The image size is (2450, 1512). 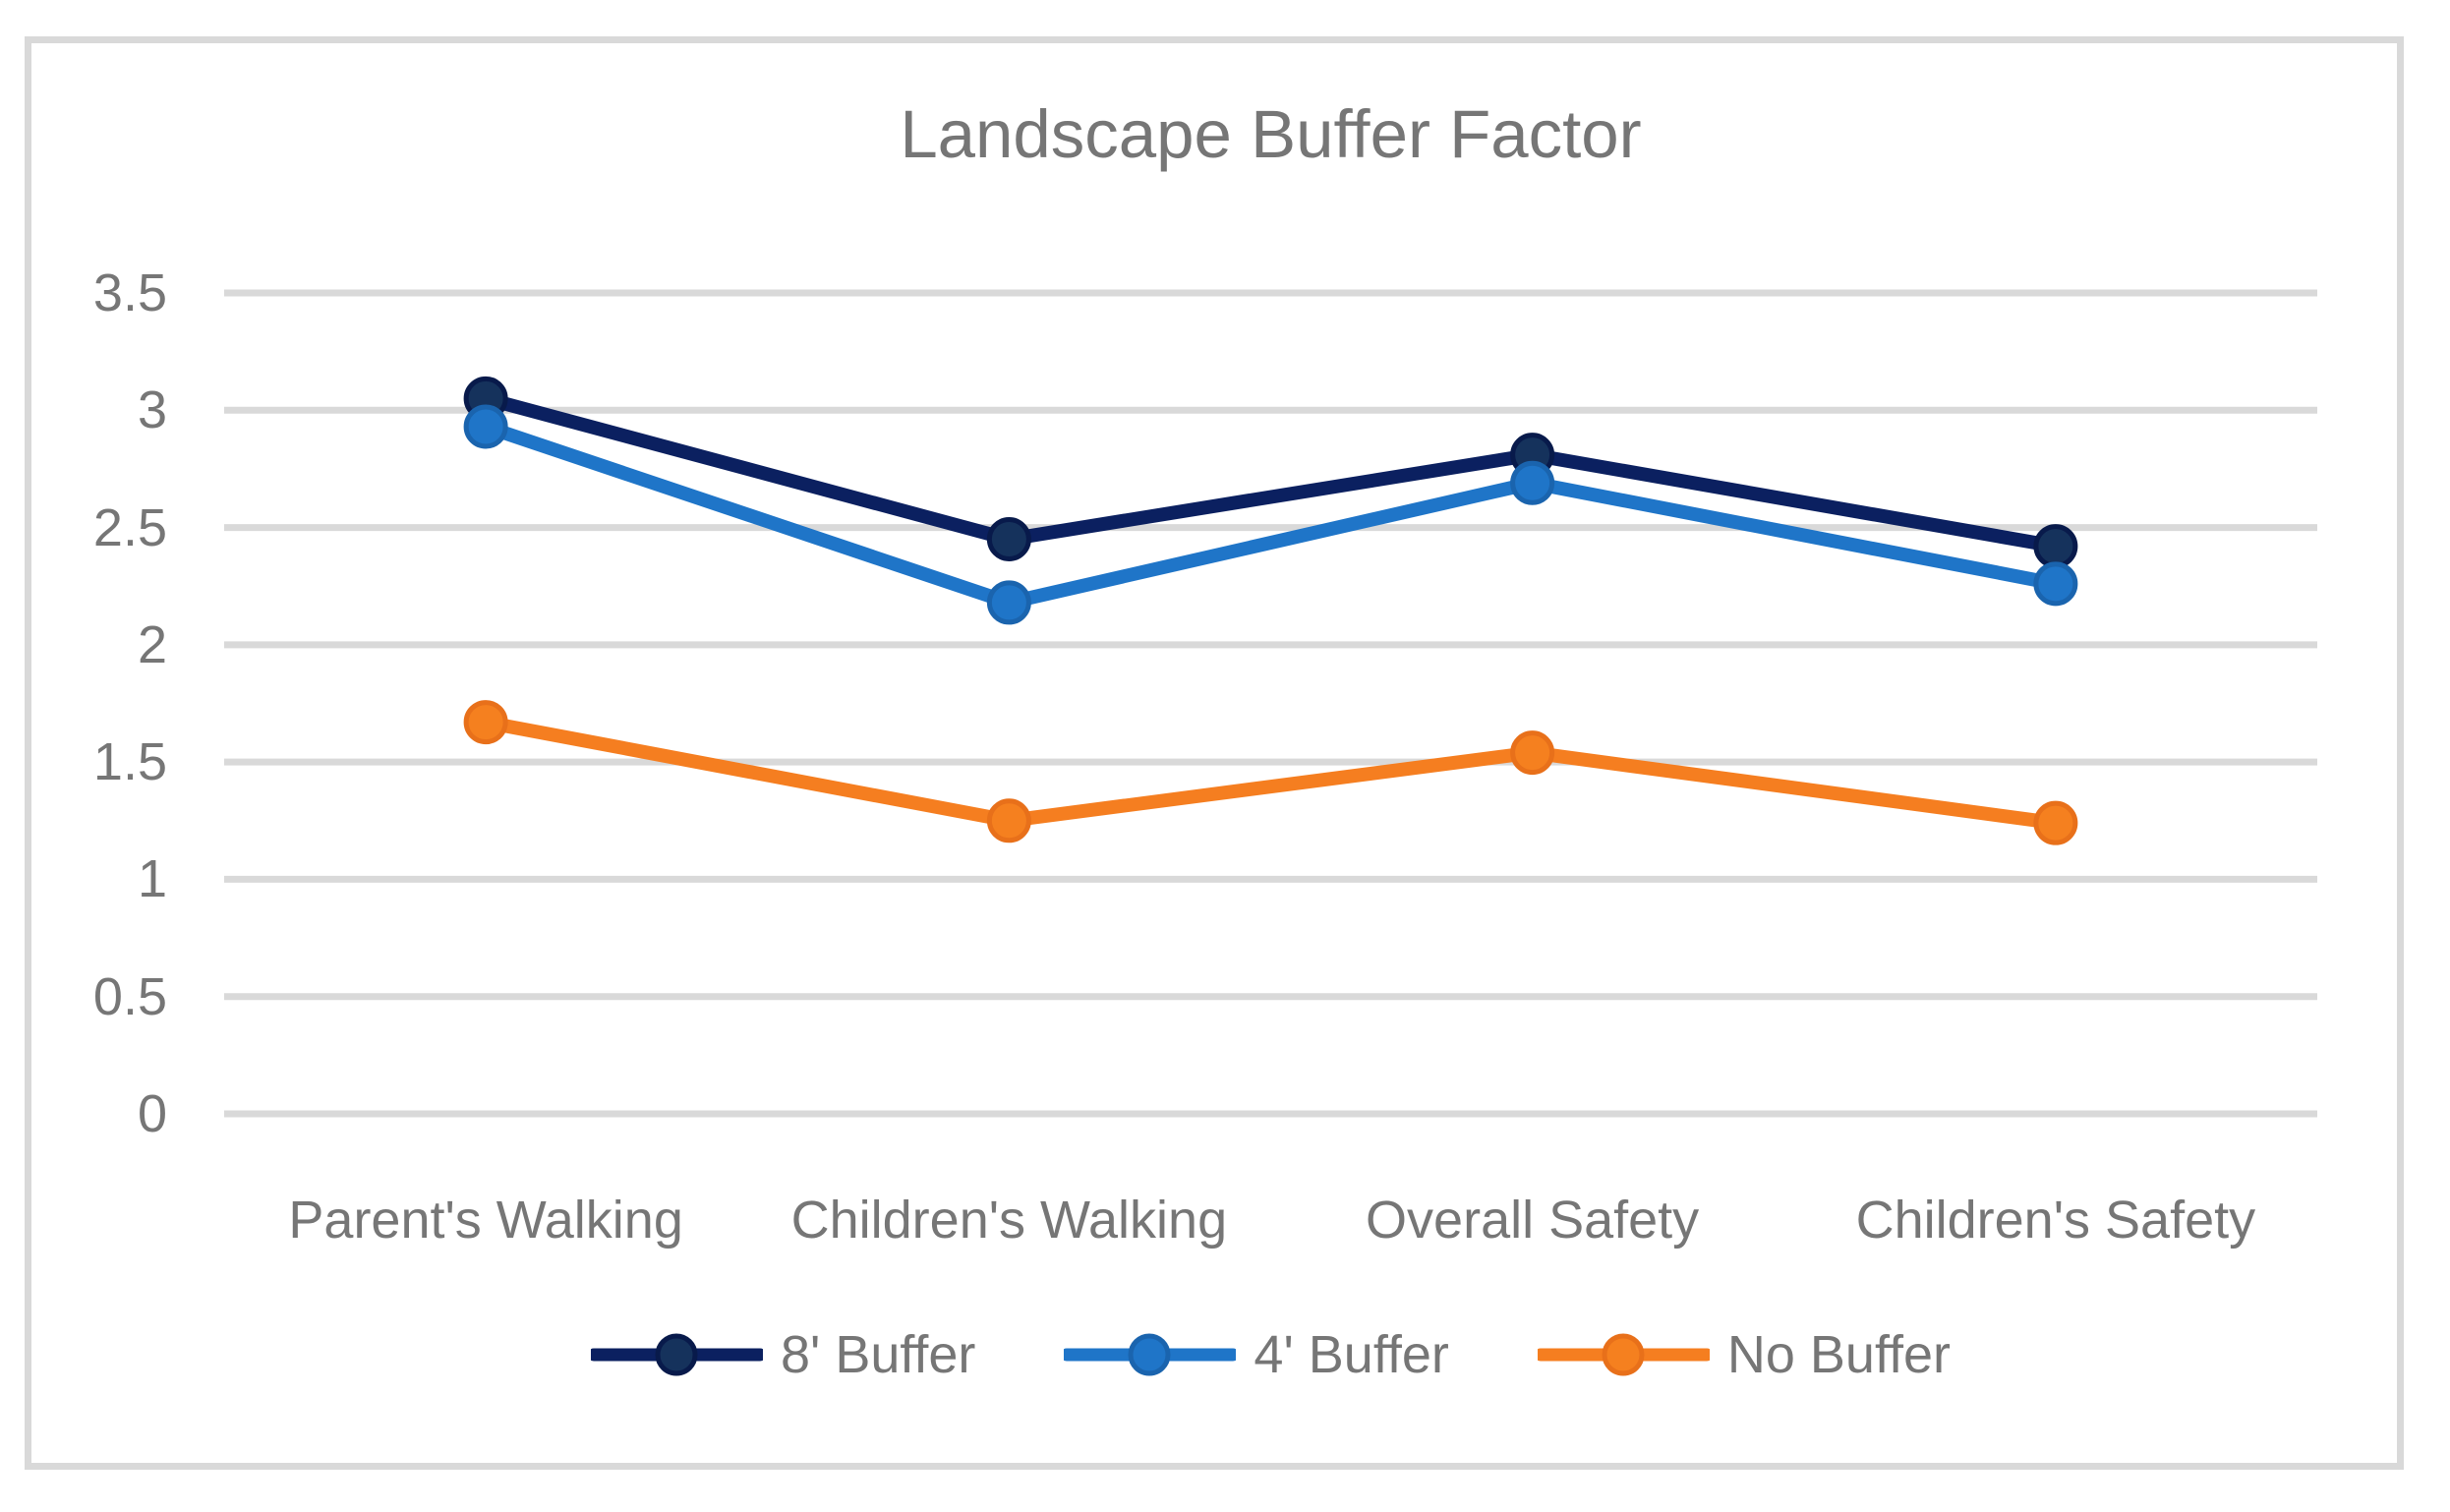 I want to click on legend-item-4-buffer: 4' Buffer, so click(x=1256, y=1354).